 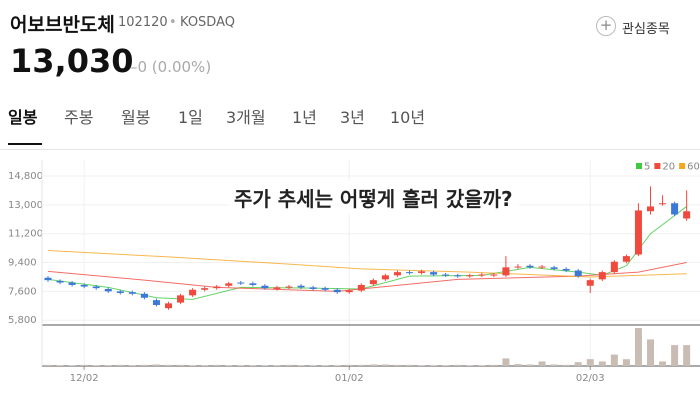 I want to click on x-tick-label: 02/03, so click(x=590, y=378).